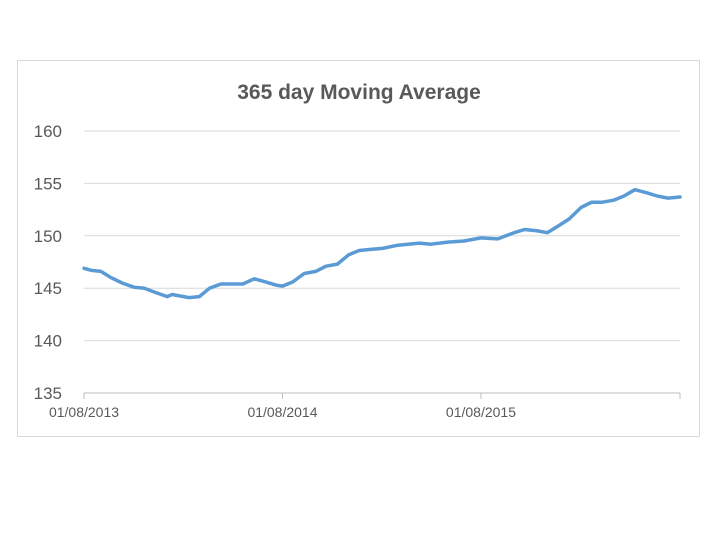 The width and height of the screenshot is (720, 540). I want to click on x-tick-label: 01/08/2014, so click(282, 412).